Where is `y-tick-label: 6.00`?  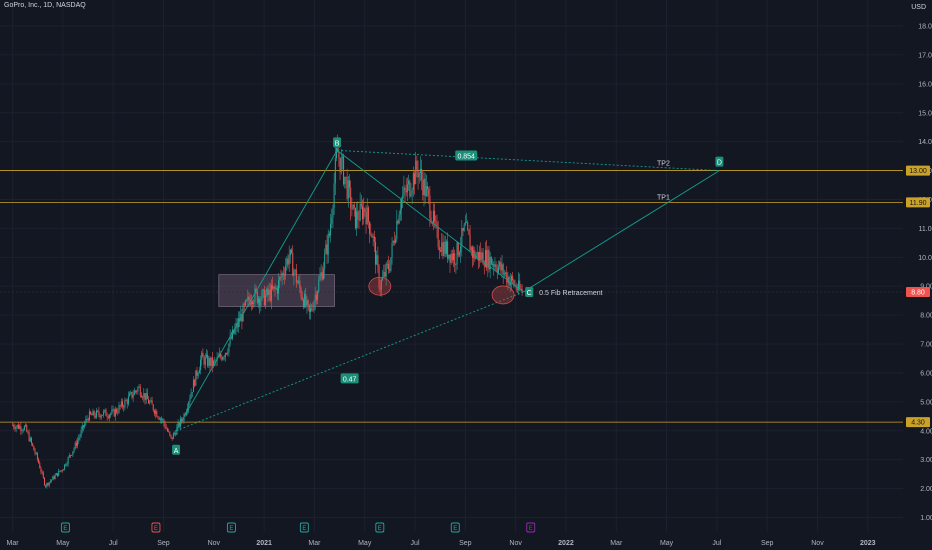
y-tick-label: 6.00 is located at coordinates (926, 373).